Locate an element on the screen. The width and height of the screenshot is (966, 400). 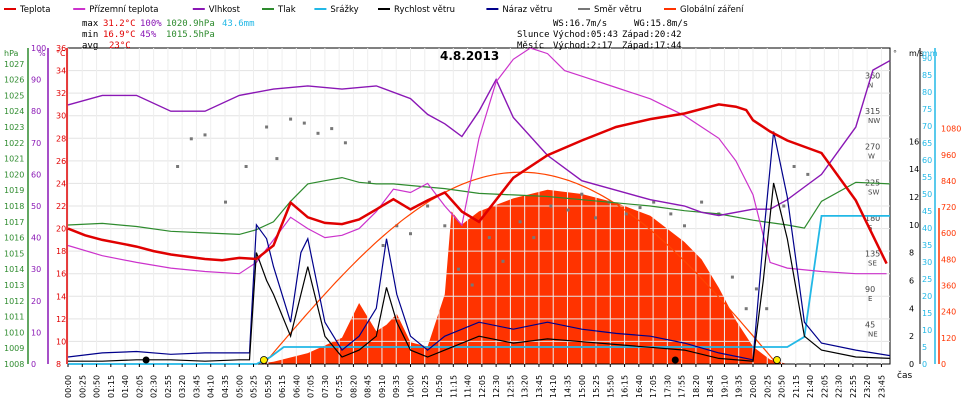
stat-mesic-label: Měsíc is located at coordinates (530, 46).